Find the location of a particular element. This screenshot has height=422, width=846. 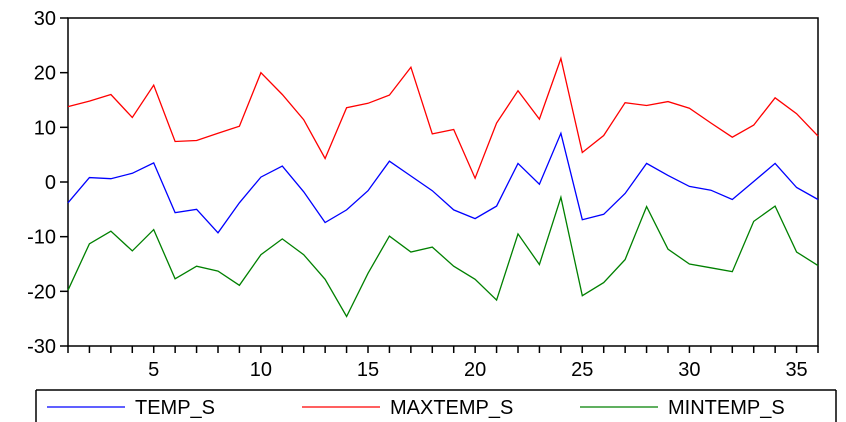

legend: TEMP_S MAXTEMP_S MINTEMP_S is located at coordinates (436, 405).